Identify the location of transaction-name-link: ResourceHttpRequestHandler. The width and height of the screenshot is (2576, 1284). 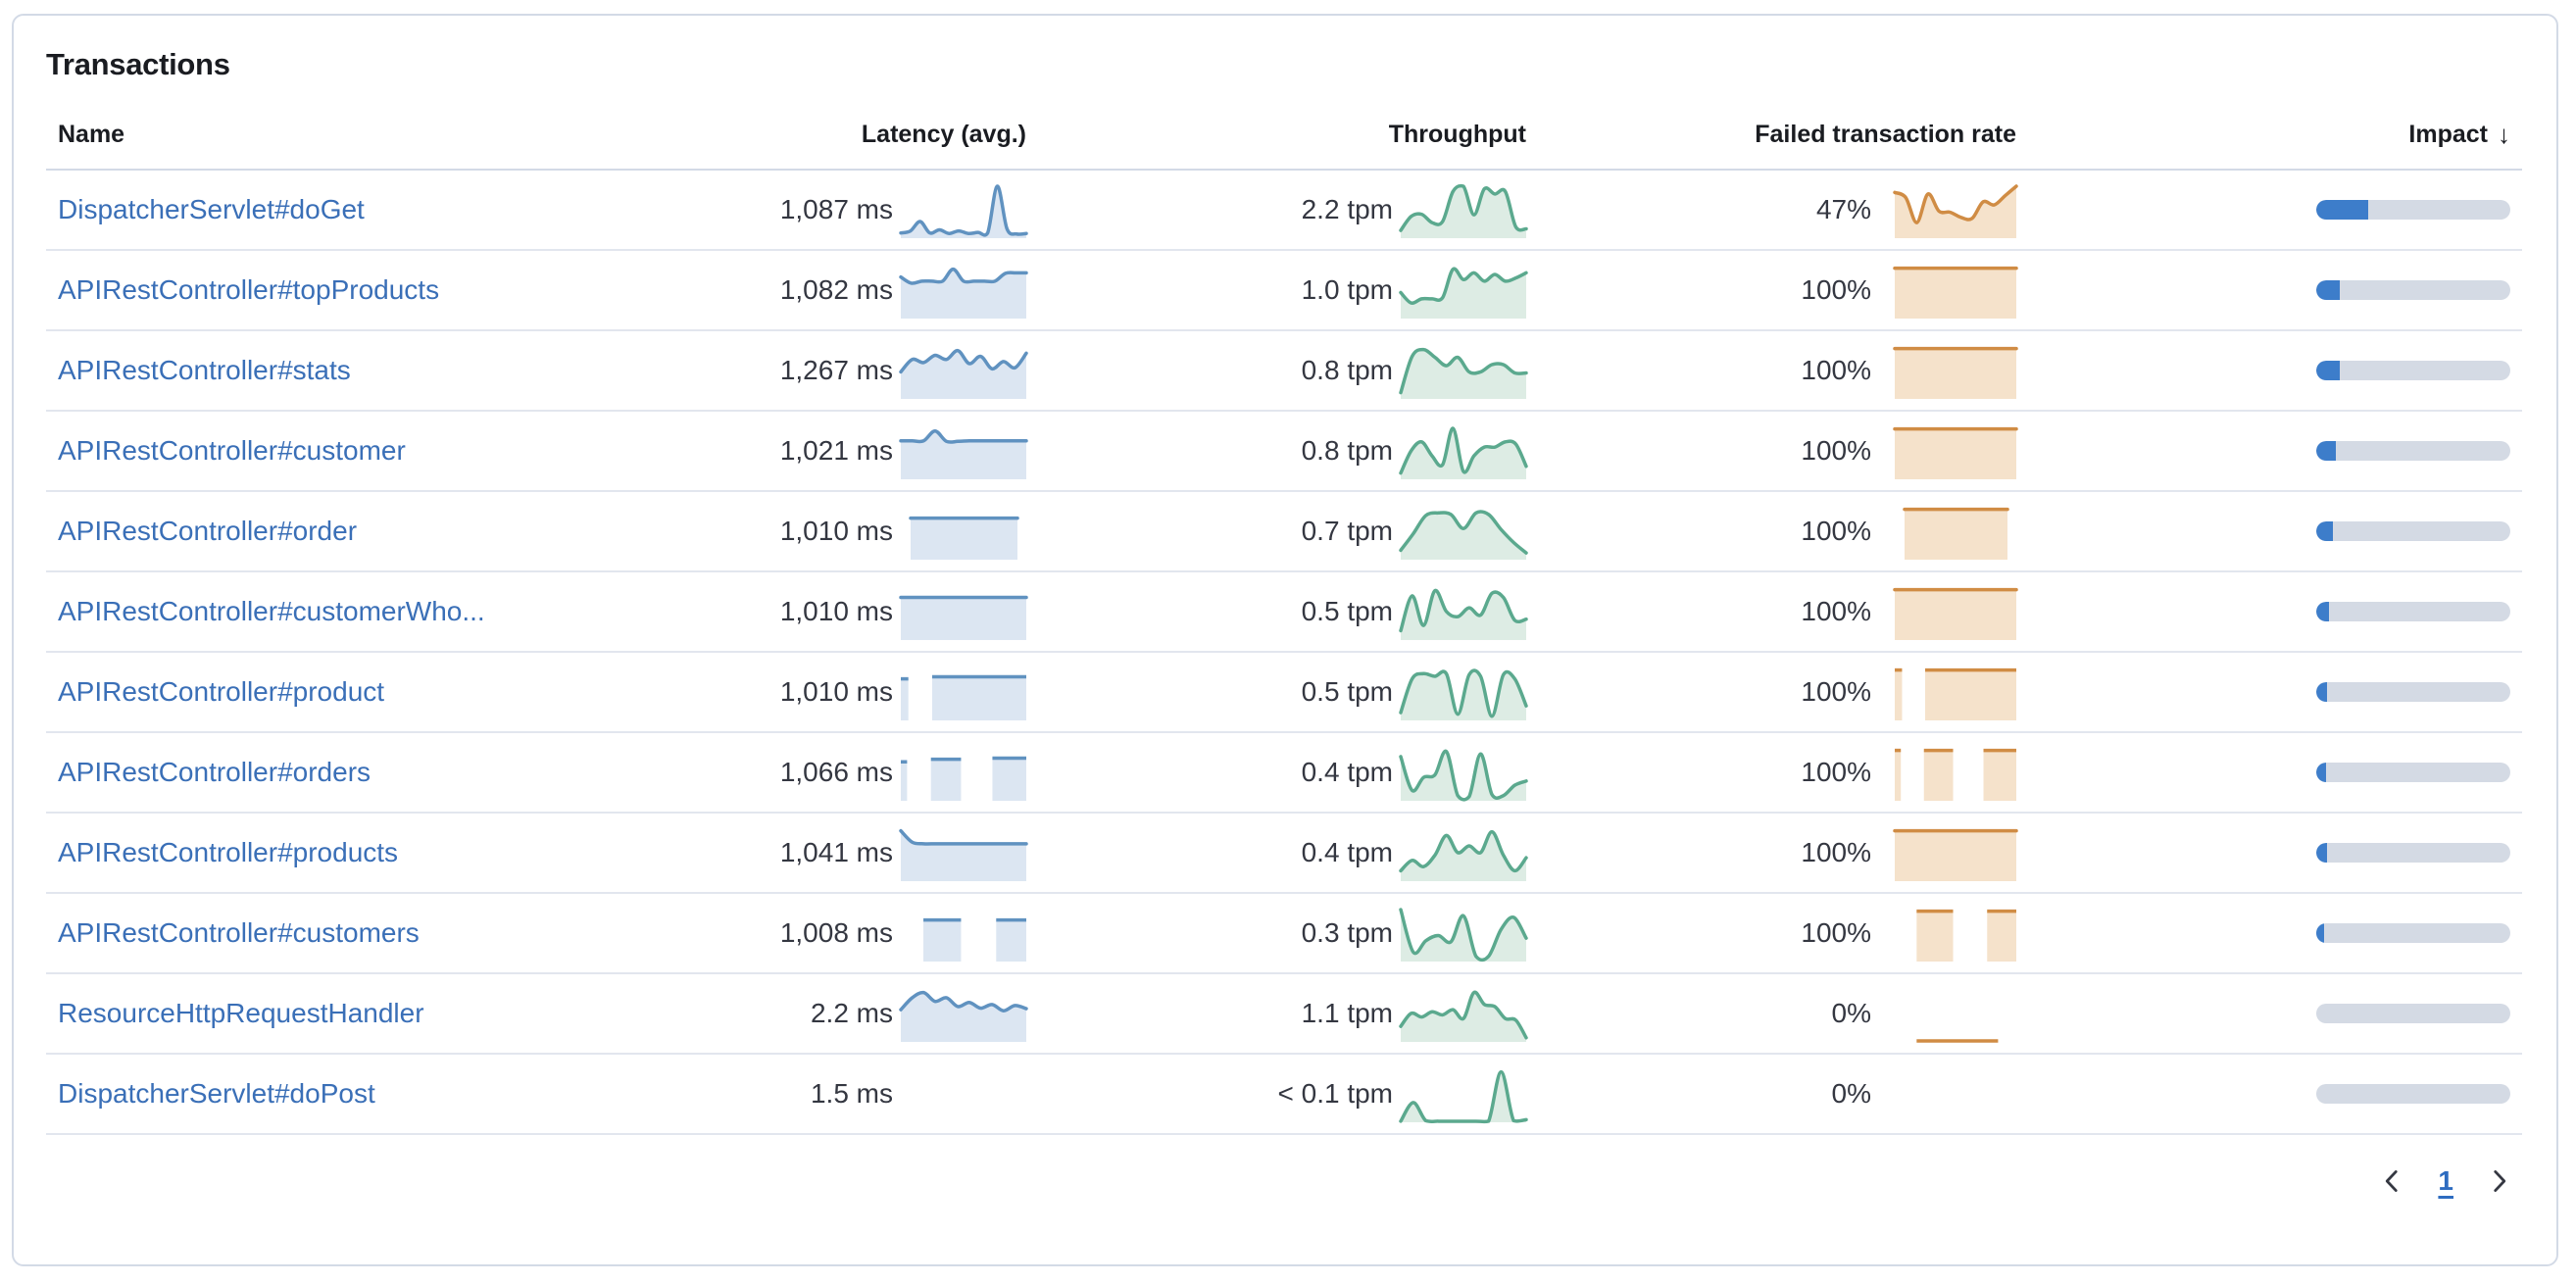
(241, 1013).